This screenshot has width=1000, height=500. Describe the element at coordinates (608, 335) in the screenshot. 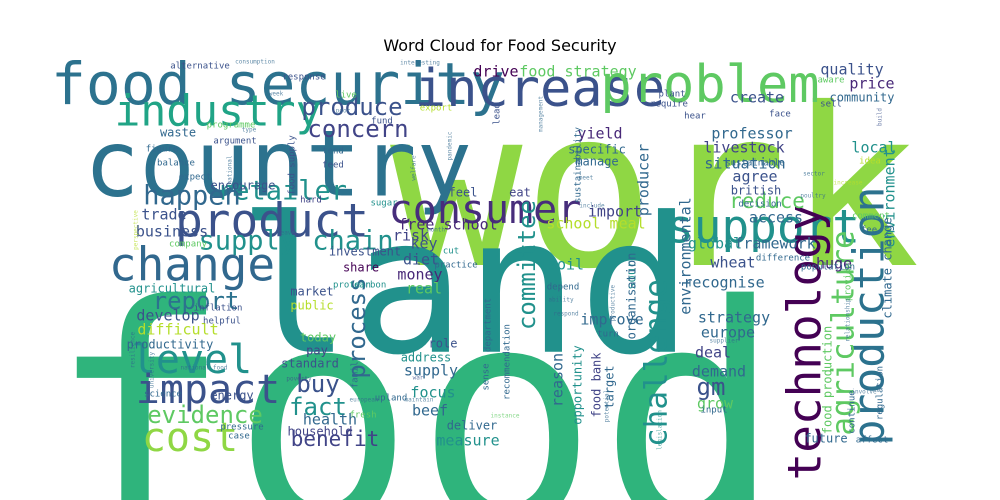

I see `word-turn: turn` at that location.